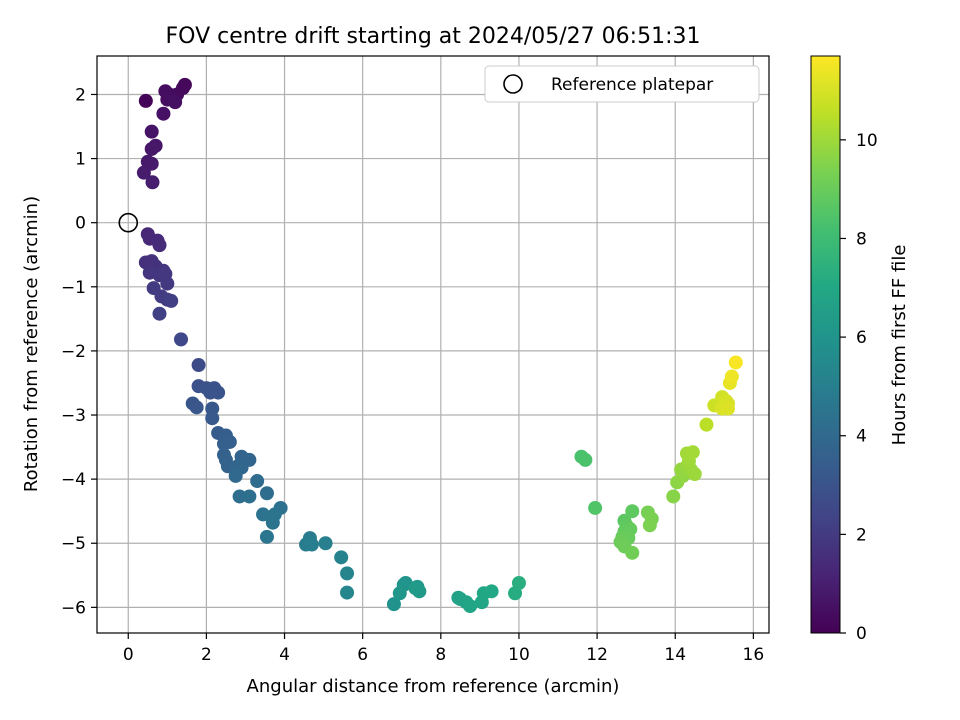  Describe the element at coordinates (825, 344) in the screenshot. I see `colorbar-gradient` at that location.